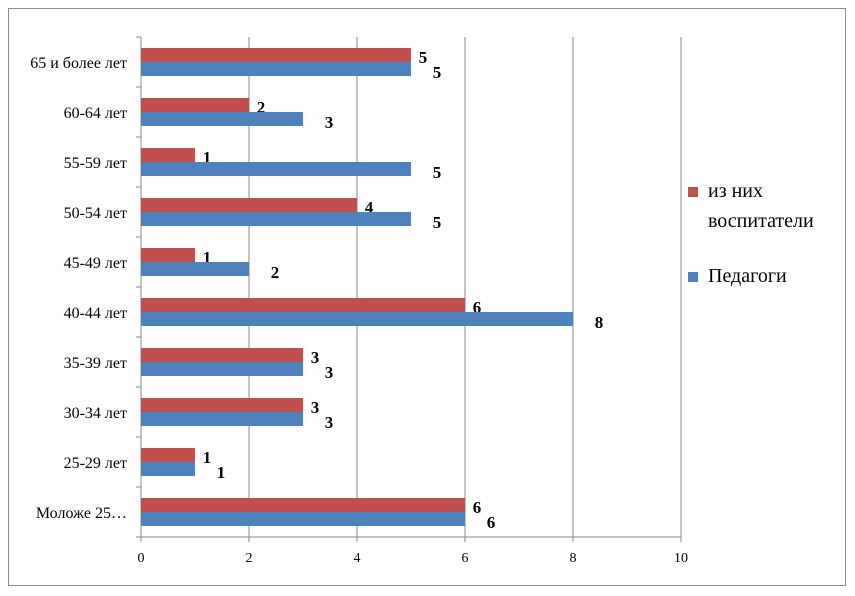  What do you see at coordinates (693, 192) in the screenshot?
I see `legend-swatch-red` at bounding box center [693, 192].